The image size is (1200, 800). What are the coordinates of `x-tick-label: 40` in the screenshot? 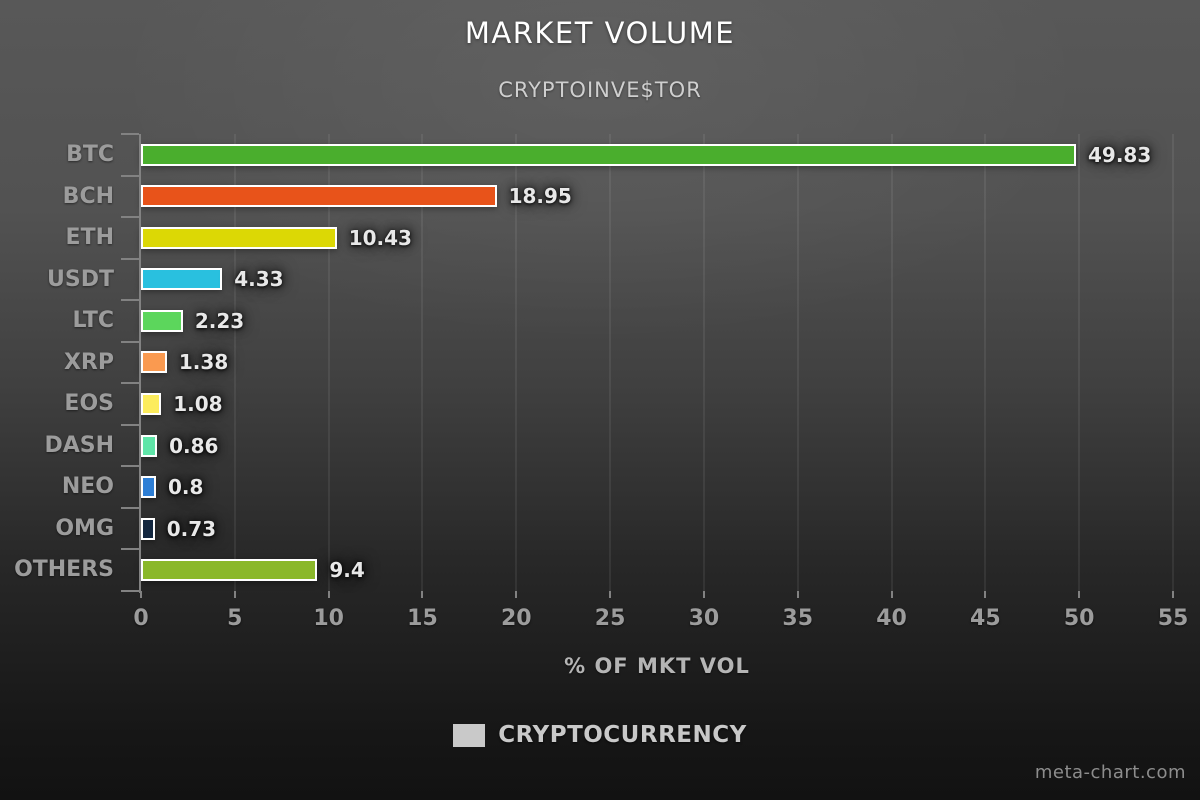 It's located at (891, 618).